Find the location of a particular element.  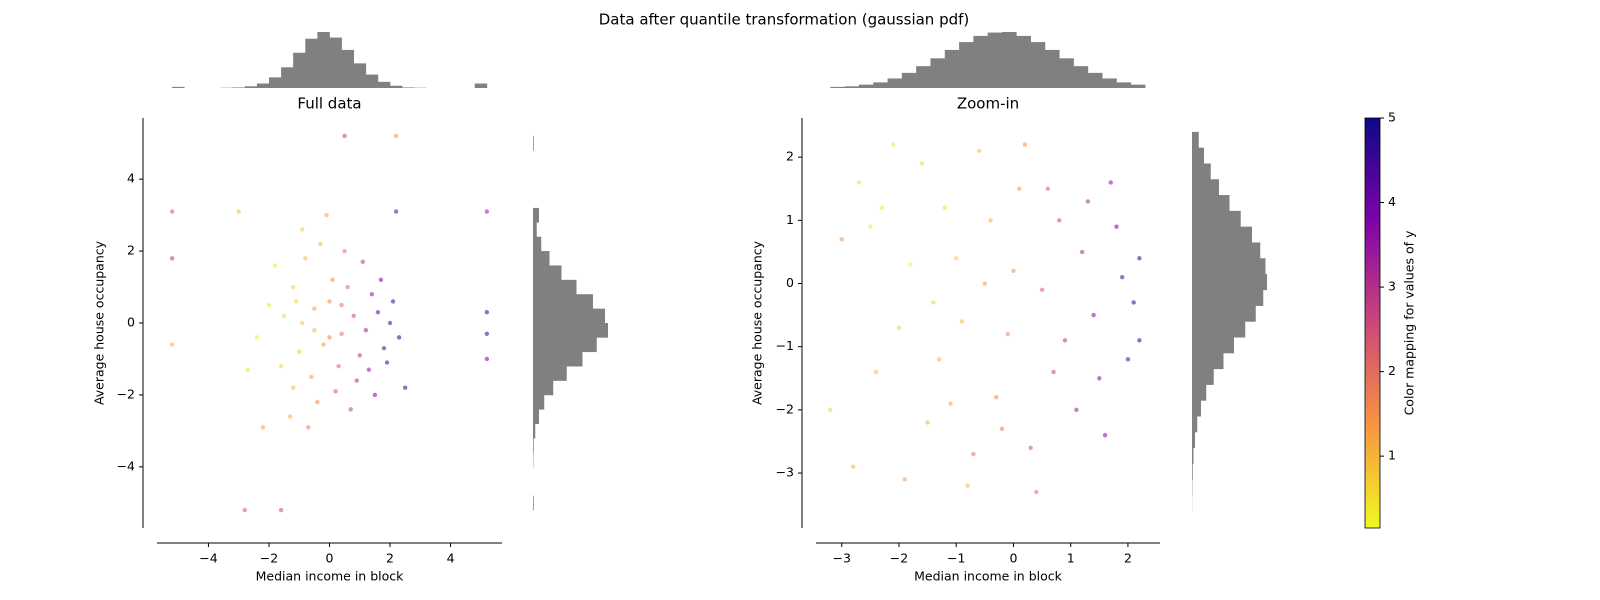

colorbar-tick-label: 5 is located at coordinates (1392, 117).